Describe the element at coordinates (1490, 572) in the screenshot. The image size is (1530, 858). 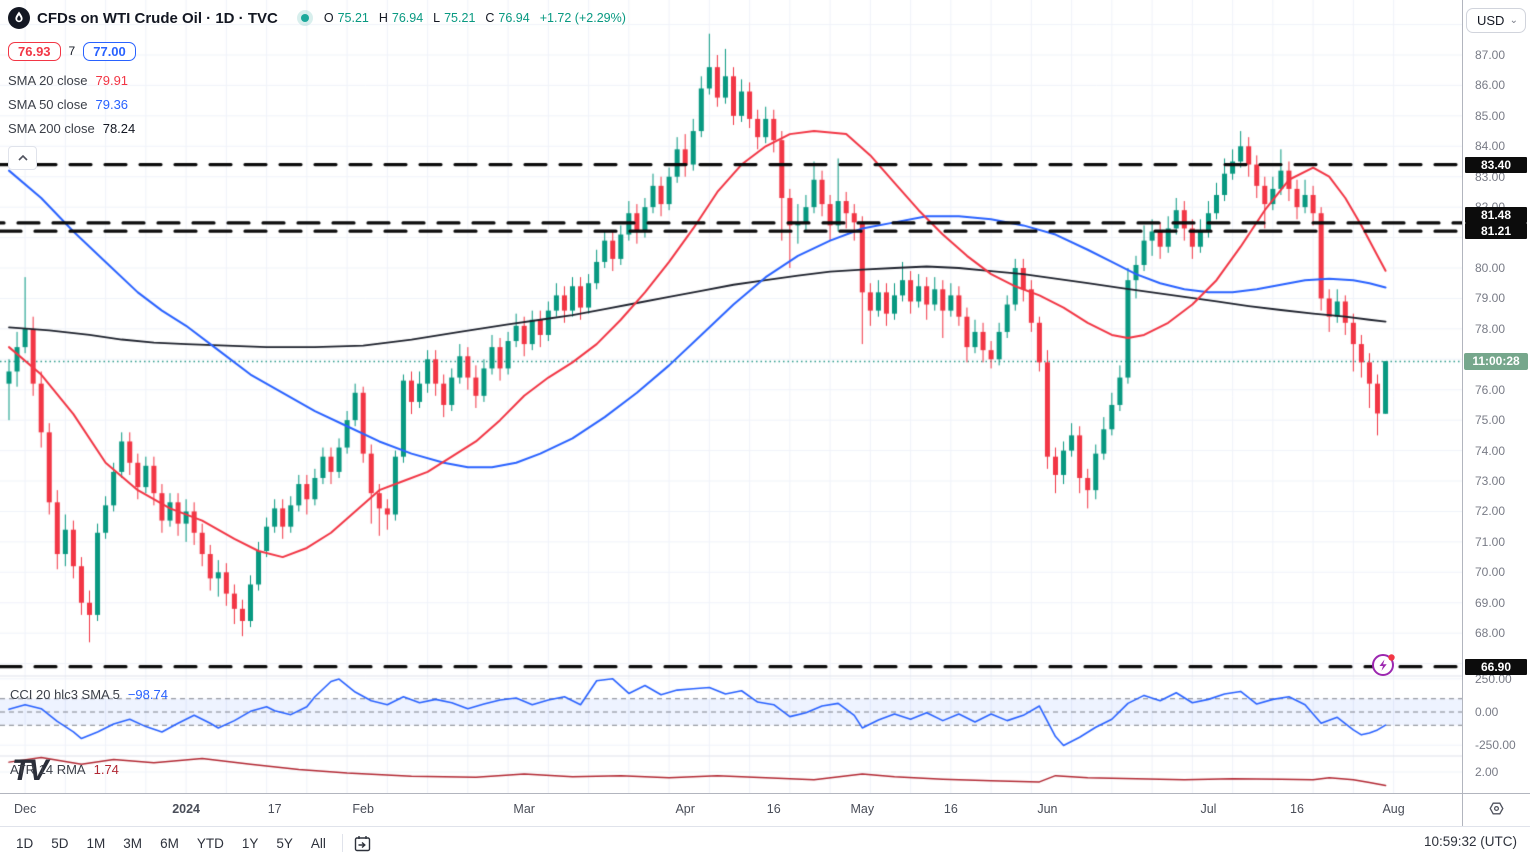
I see `price-tick-label: 70.00` at that location.